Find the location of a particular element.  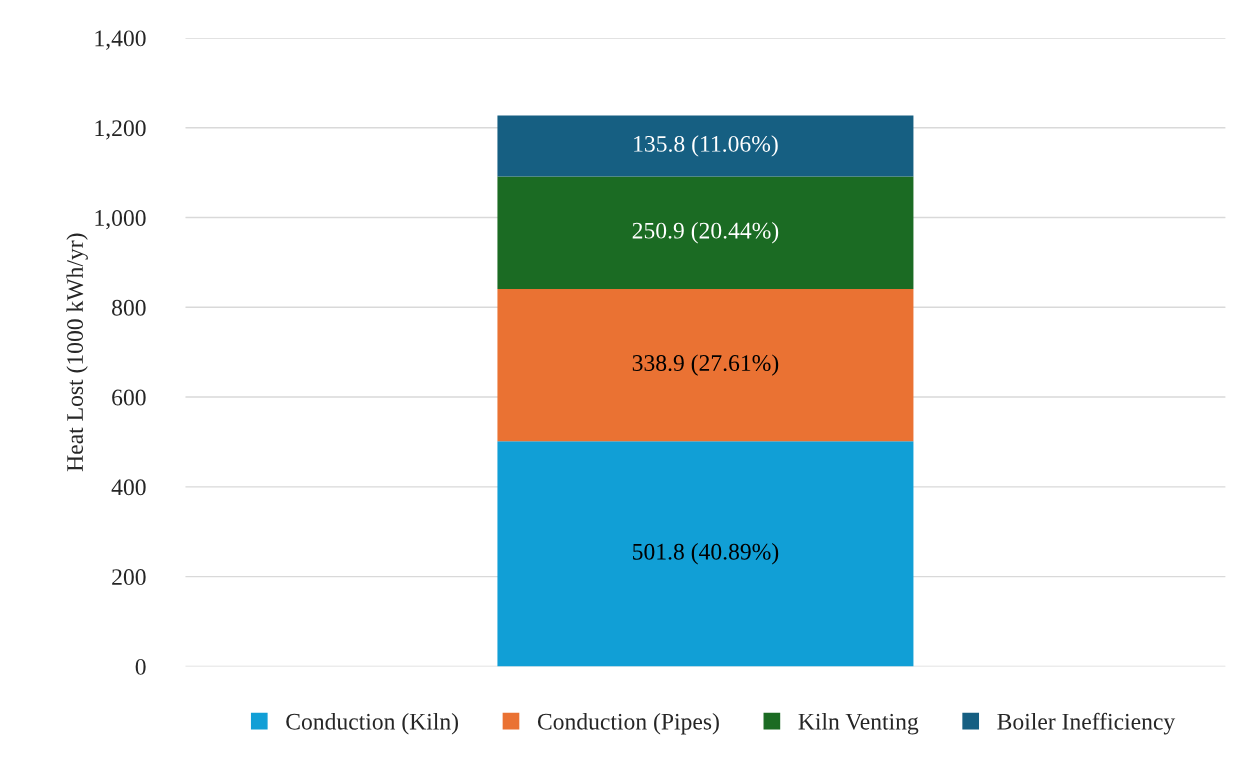

y-axis-title: Heat Lost (1000 kWh/yr) is located at coordinates (77, 352).